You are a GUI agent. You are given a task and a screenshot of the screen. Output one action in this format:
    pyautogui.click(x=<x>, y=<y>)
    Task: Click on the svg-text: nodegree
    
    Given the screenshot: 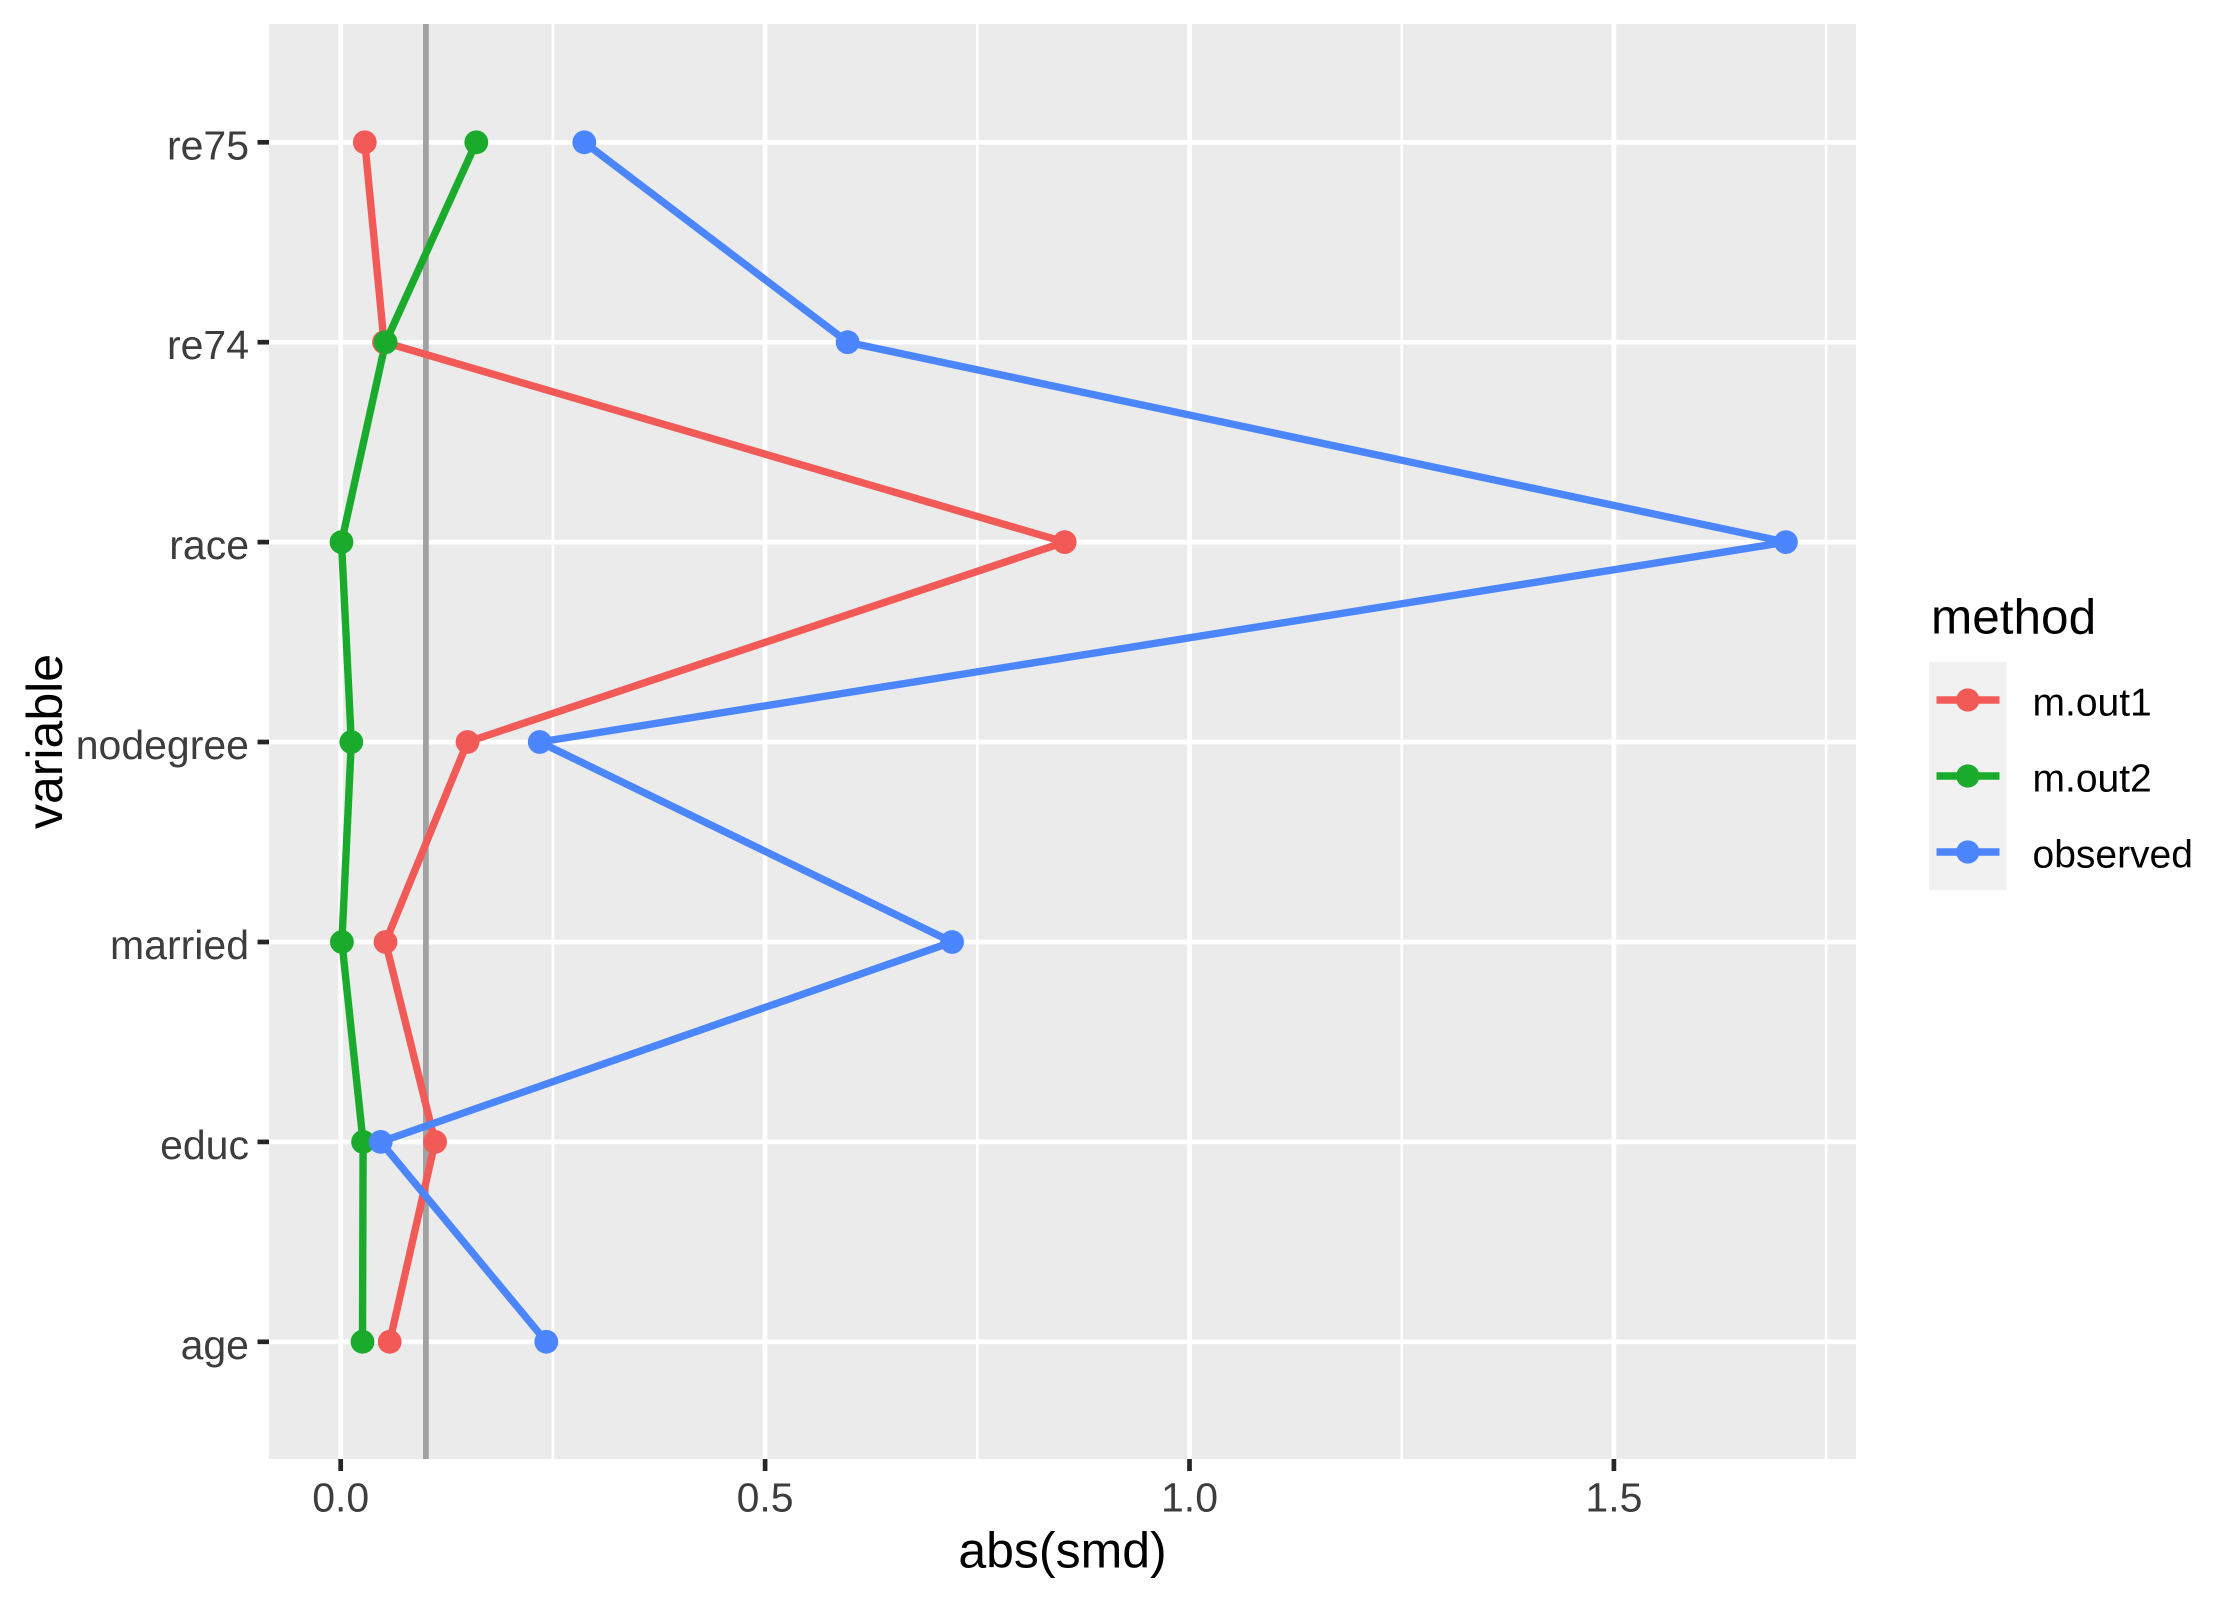 What is the action you would take?
    pyautogui.click(x=162, y=745)
    